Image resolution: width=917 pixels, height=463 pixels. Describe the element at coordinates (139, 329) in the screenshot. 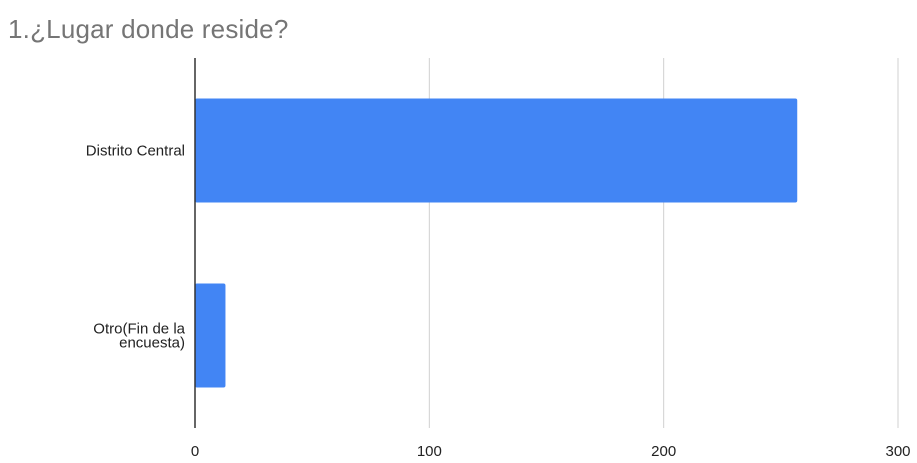

I see `category-label: Otro(Fin de la` at that location.